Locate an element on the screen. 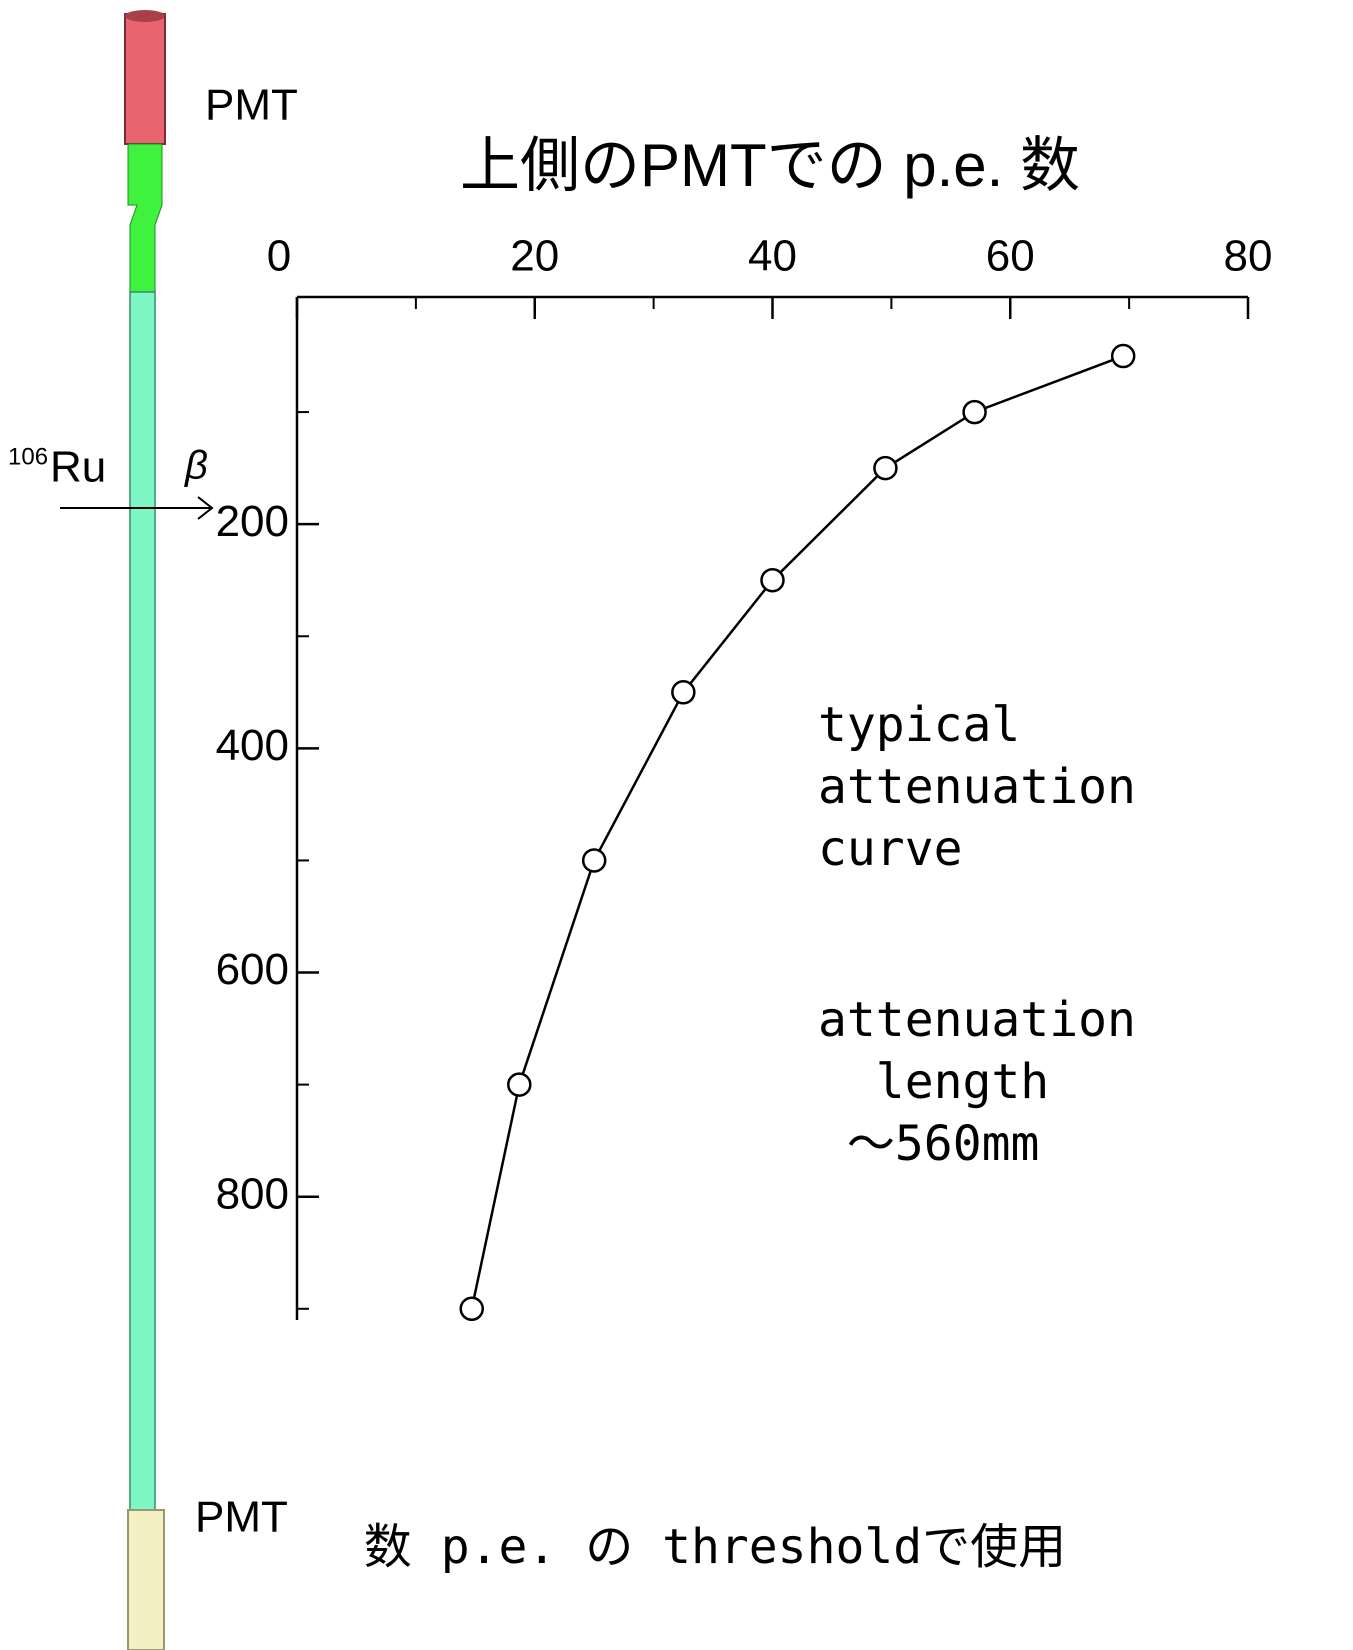 The image size is (1353, 1650). pmt-top-label: PMT is located at coordinates (251, 105).